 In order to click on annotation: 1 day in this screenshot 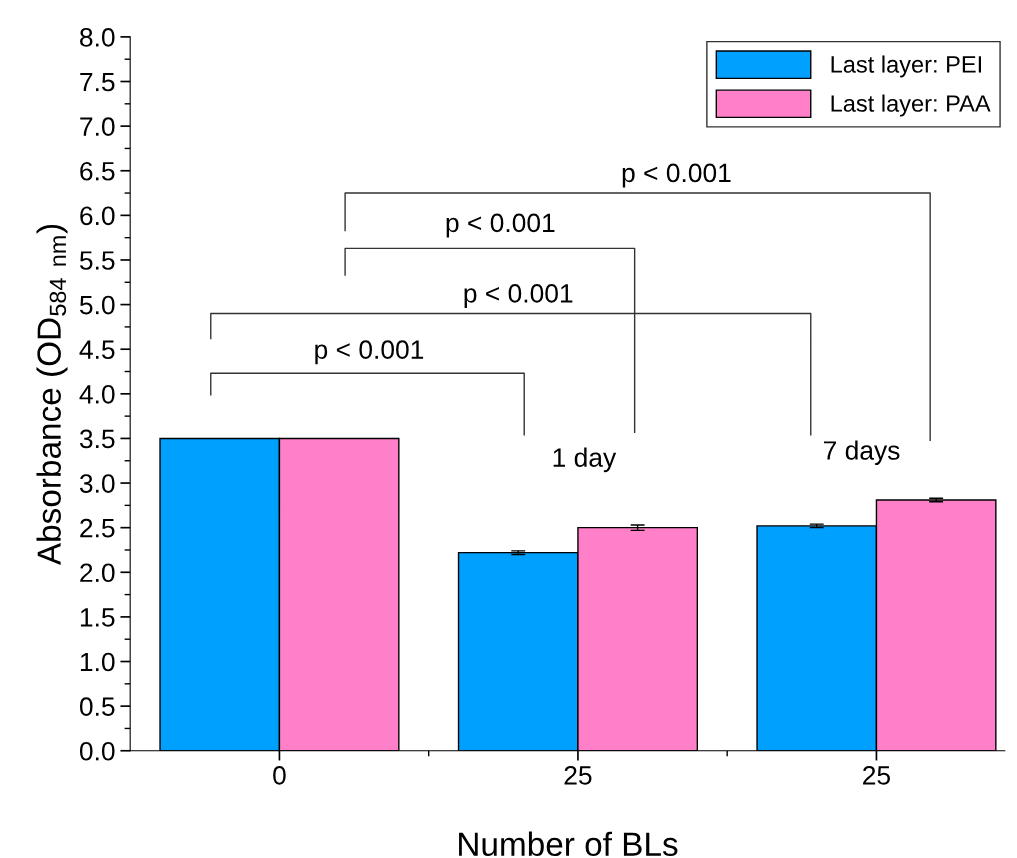, I will do `click(585, 460)`.